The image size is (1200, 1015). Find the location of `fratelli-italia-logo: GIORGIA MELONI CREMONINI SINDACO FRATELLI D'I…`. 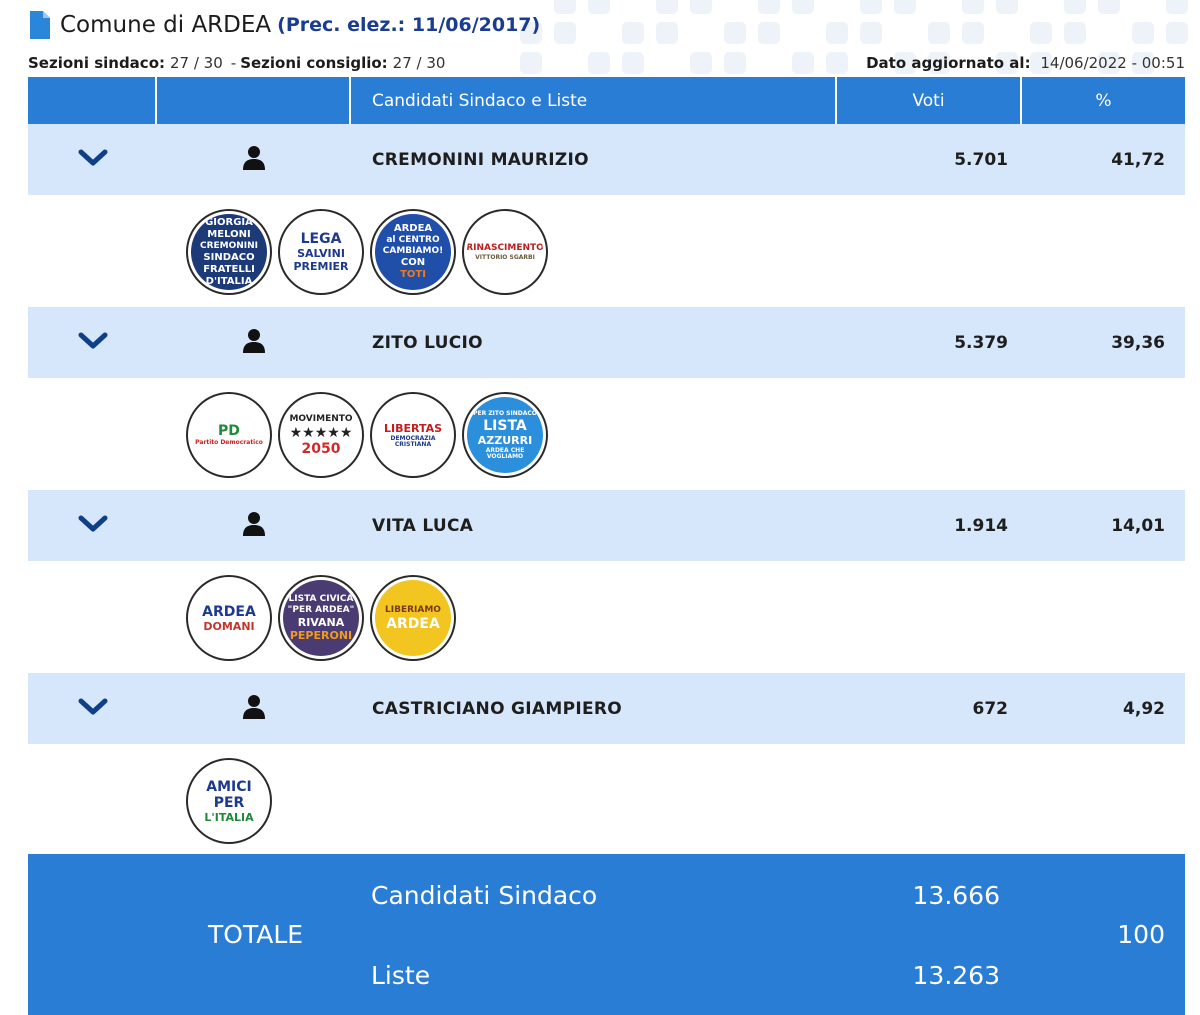

fratelli-italia-logo: GIORGIA MELONI CREMONINI SINDACO FRATELLI D'I… is located at coordinates (229, 252).